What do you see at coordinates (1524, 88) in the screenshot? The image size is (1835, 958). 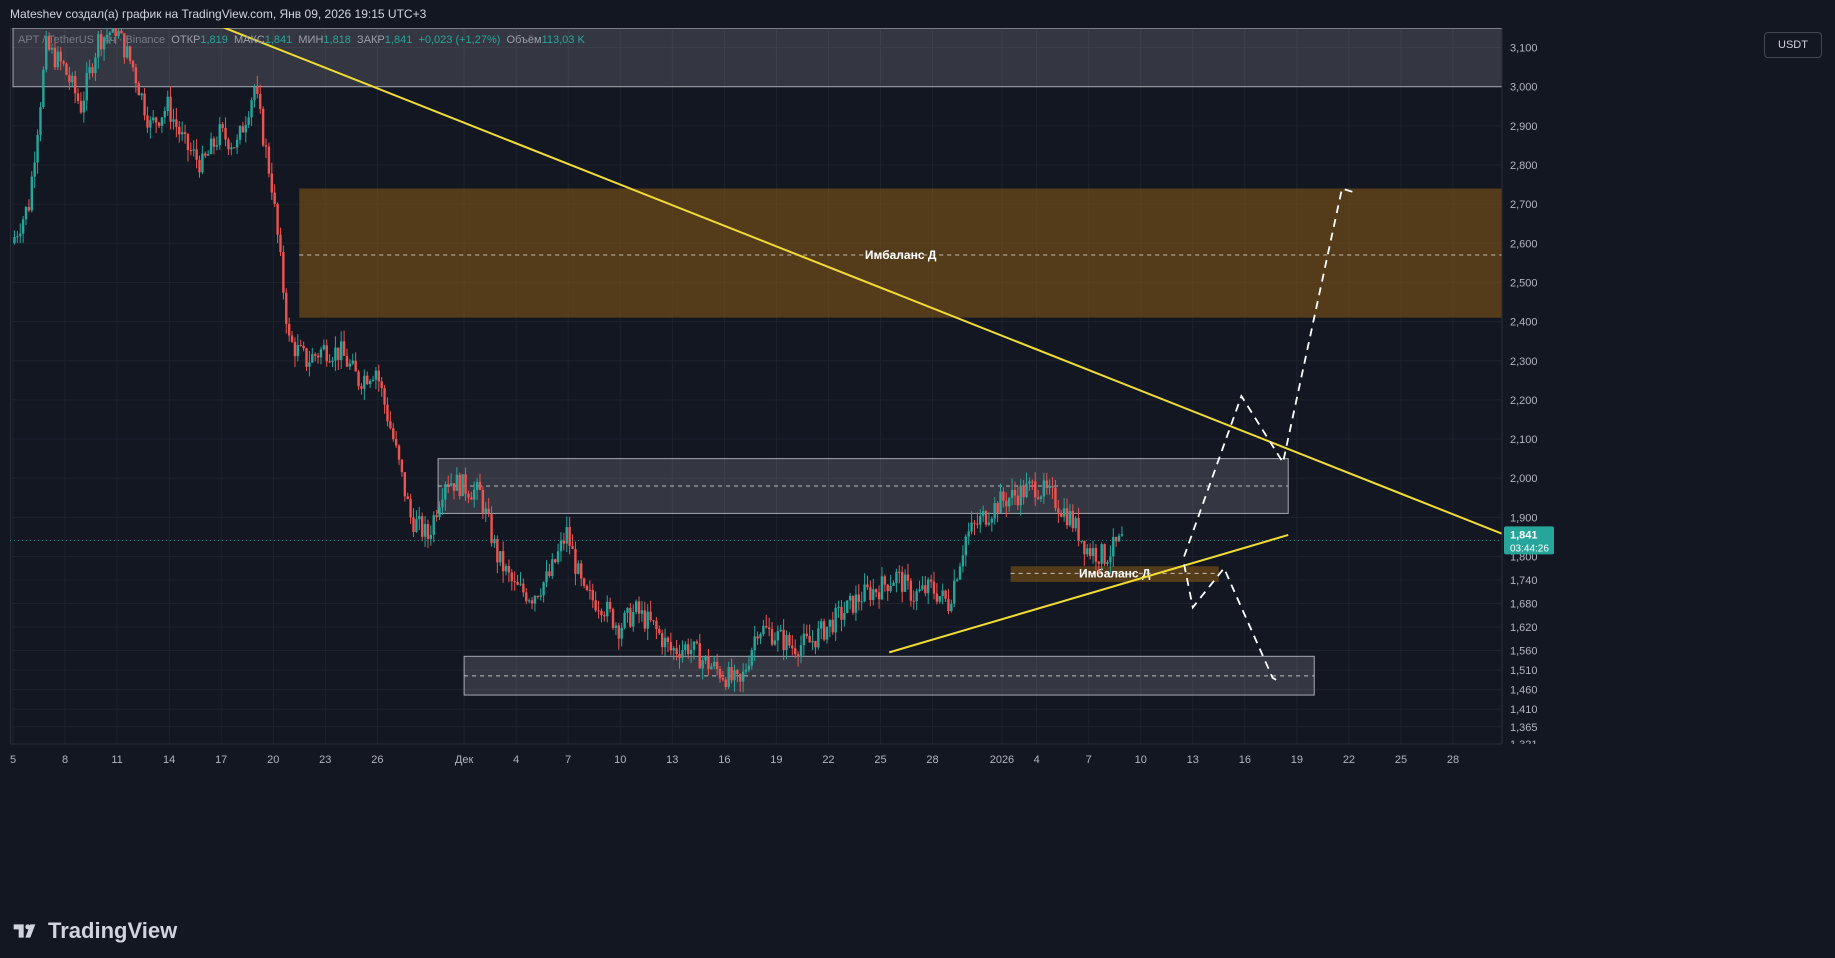 I see `price-tick-label: 3,000` at bounding box center [1524, 88].